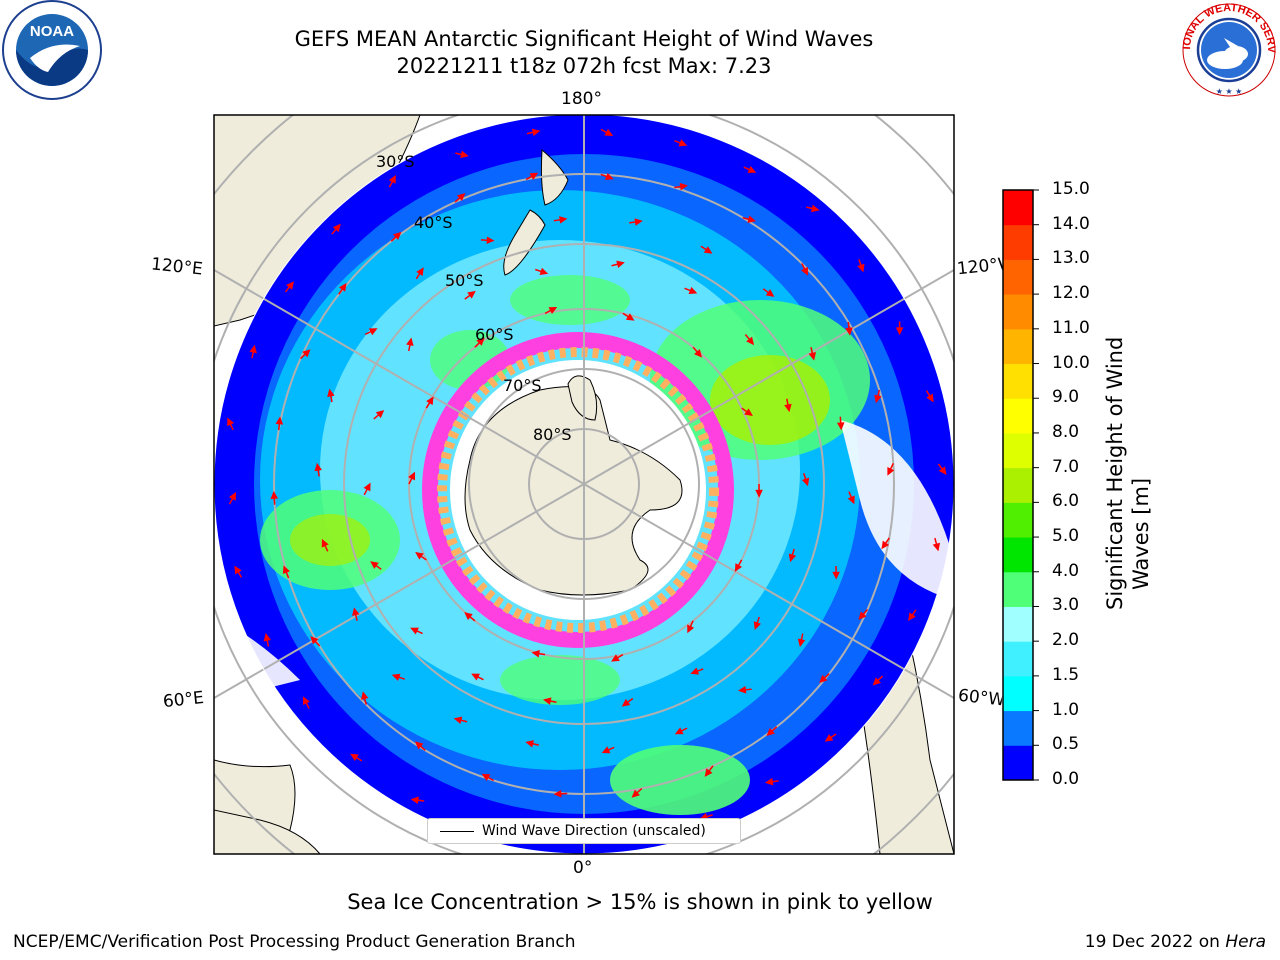 The image size is (1280, 960). I want to click on noaa-logo: NOAA, so click(52, 50).